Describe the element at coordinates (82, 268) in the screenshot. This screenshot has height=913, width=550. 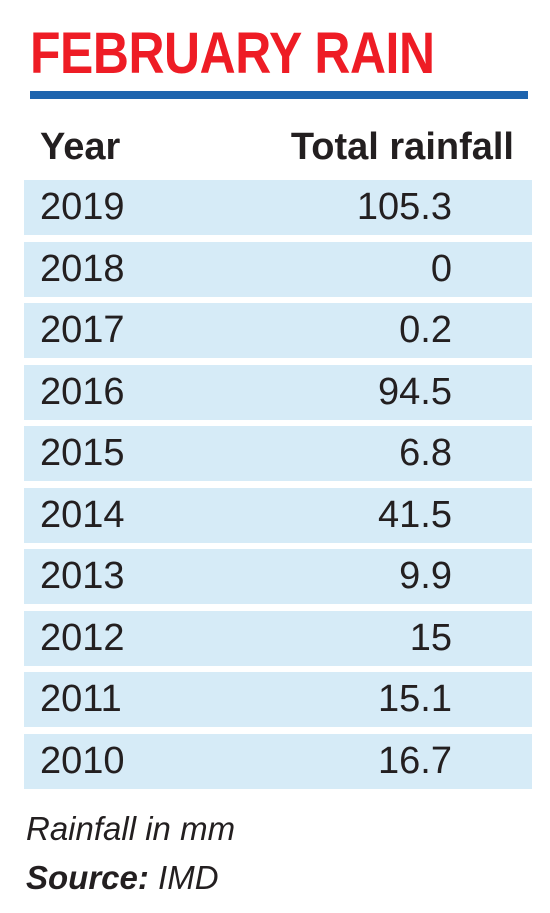
I see `year-cell: 2018` at that location.